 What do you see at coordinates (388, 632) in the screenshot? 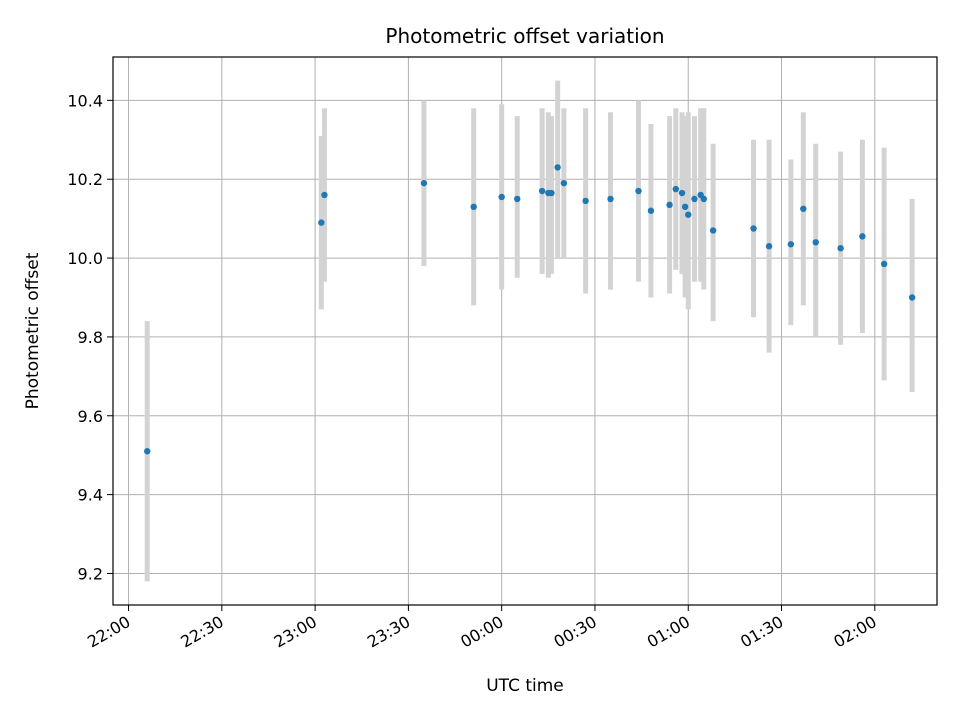
I see `x-tick-label: 23:30` at bounding box center [388, 632].